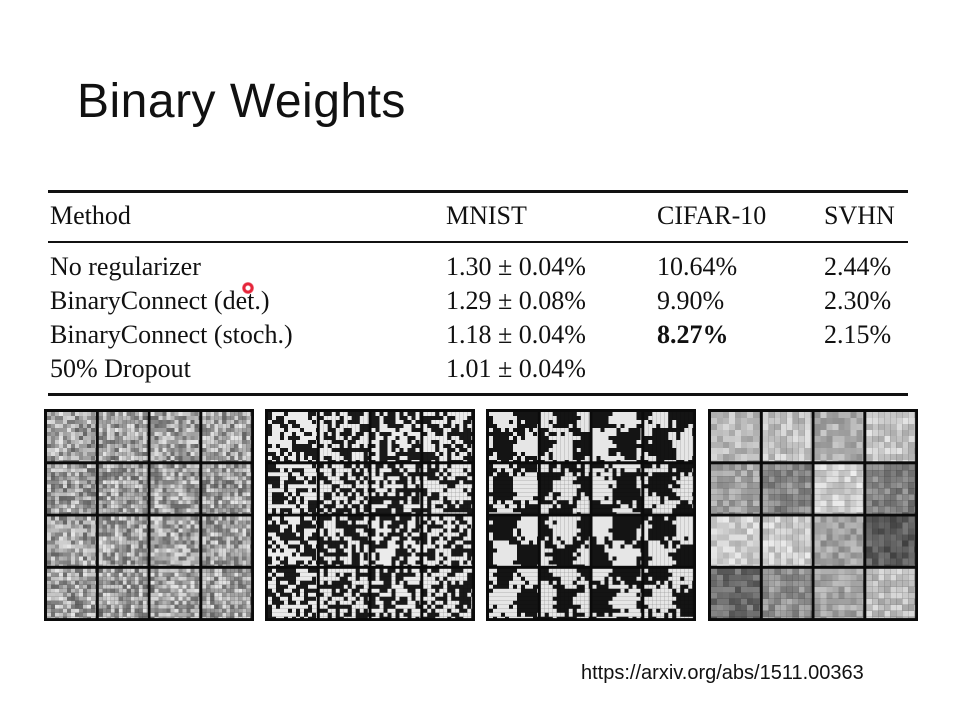 The width and height of the screenshot is (960, 720). I want to click on row-svhn: 2.15%, so click(858, 334).